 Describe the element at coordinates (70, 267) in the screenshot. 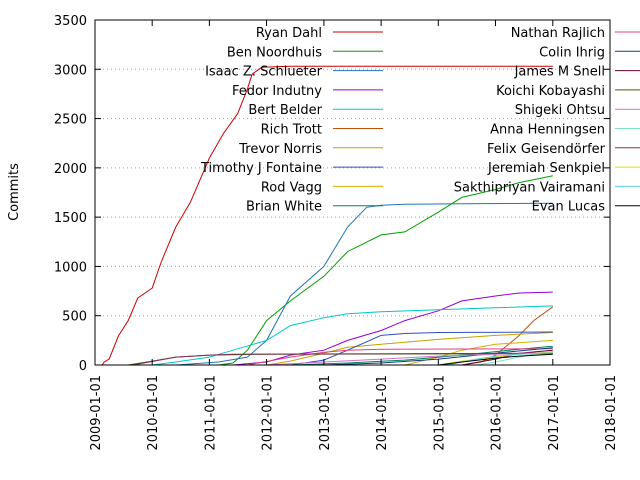

I see `y-tick-label: 1000` at that location.